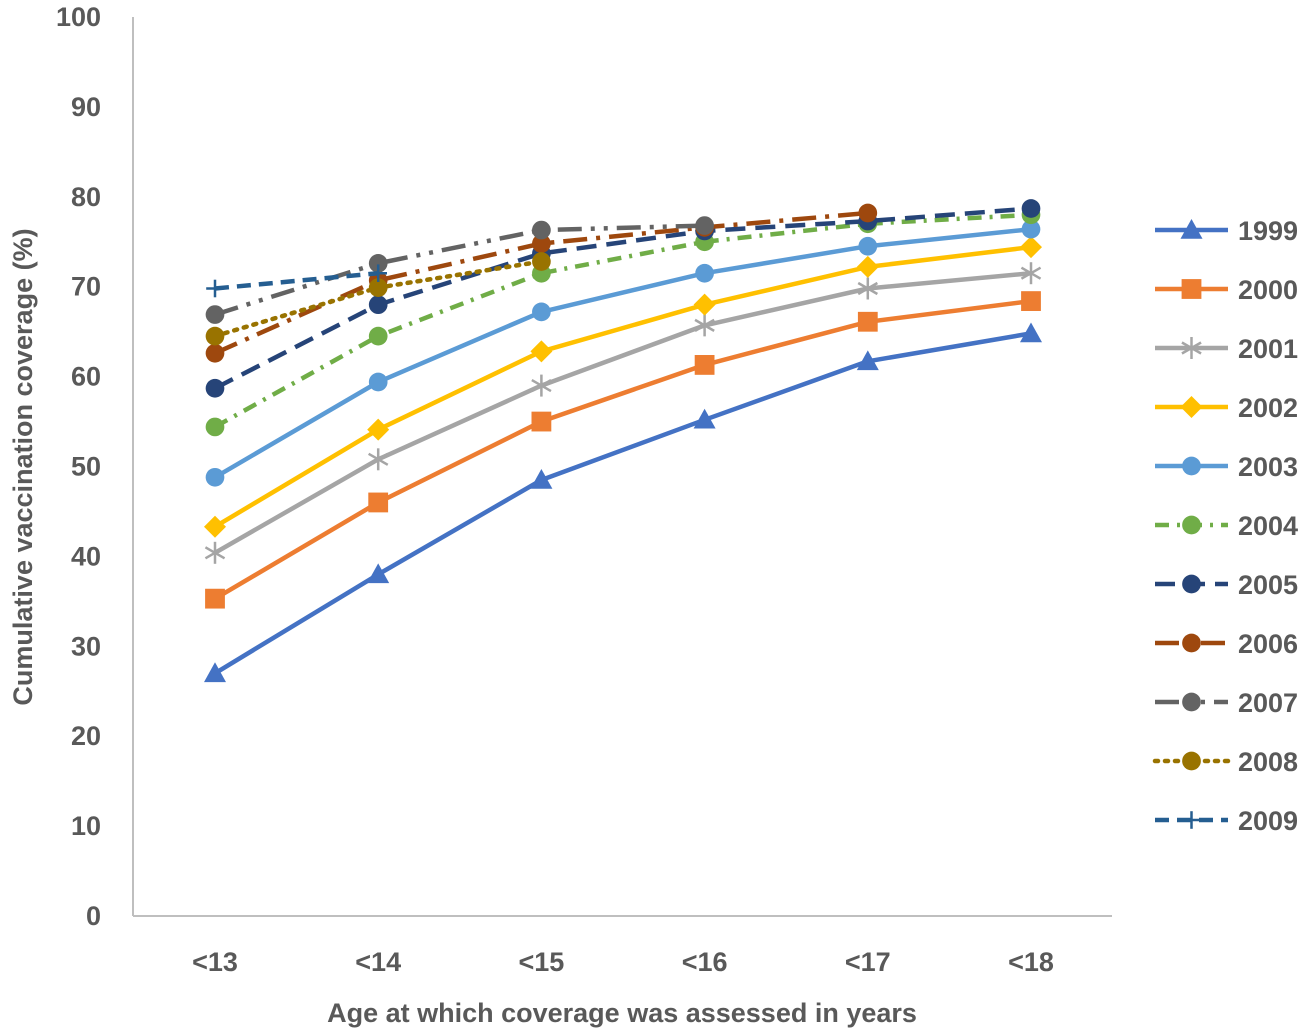  I want to click on y-tick-labels: 0 10 20 30 40 50 60 70 80 90 100, so click(78, 466).